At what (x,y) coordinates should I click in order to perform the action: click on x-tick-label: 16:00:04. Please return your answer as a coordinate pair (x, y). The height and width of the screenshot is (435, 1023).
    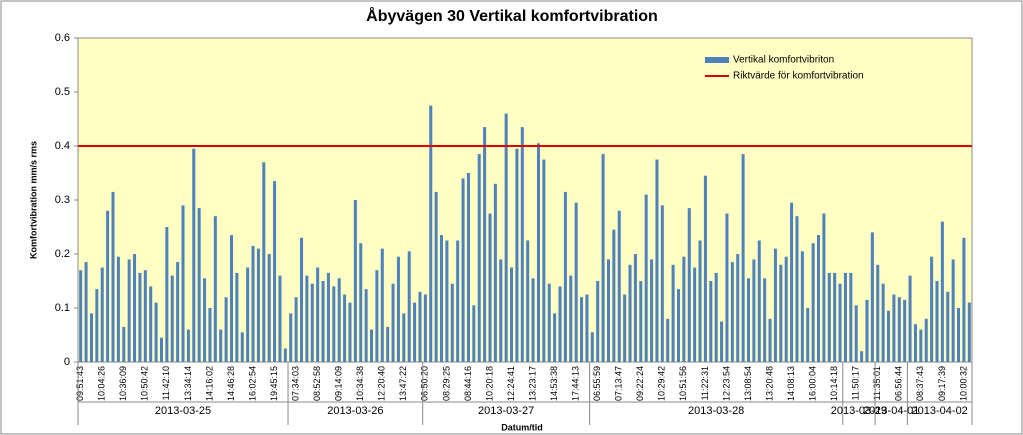
    Looking at the image, I should click on (813, 383).